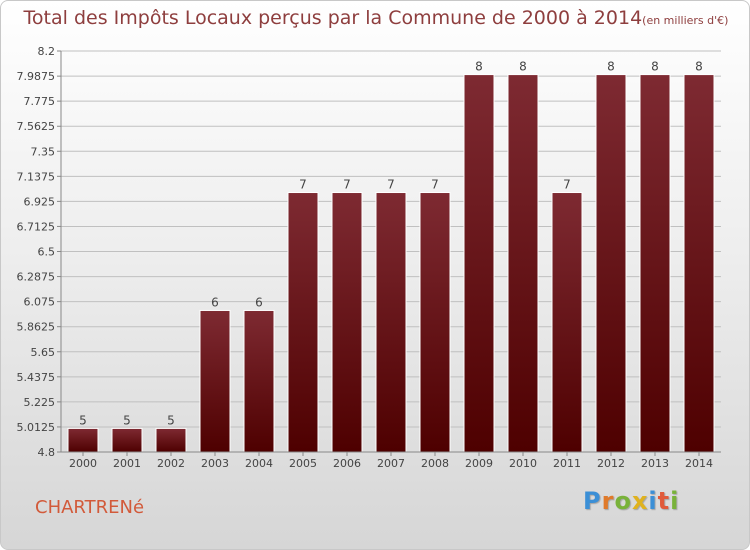 The width and height of the screenshot is (750, 550). Describe the element at coordinates (40, 302) in the screenshot. I see `y-tick-label: 6.075` at that location.